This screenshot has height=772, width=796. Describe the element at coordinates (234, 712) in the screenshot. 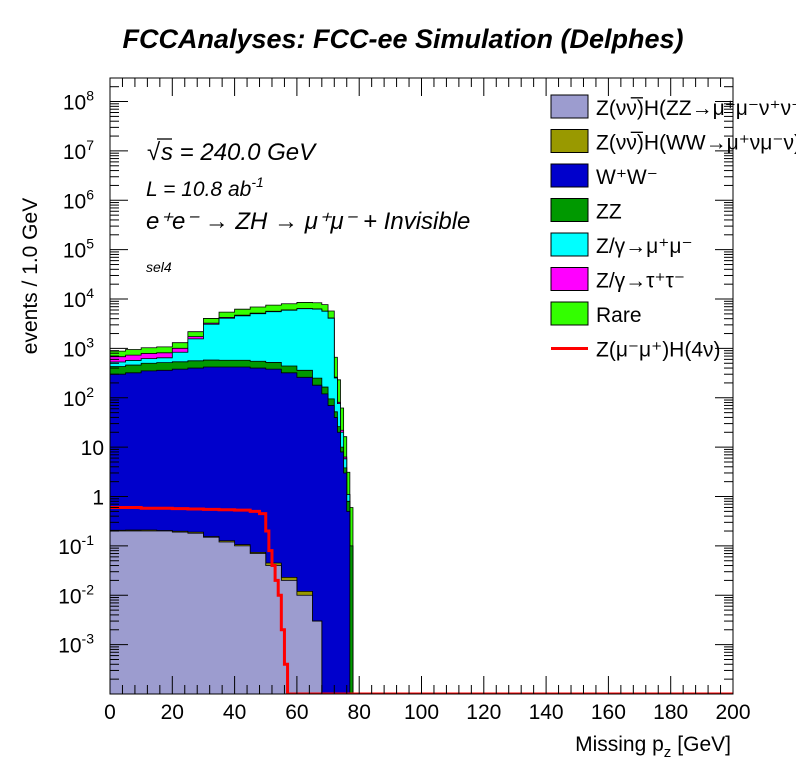

I see `x-tick-label-2: 40` at that location.